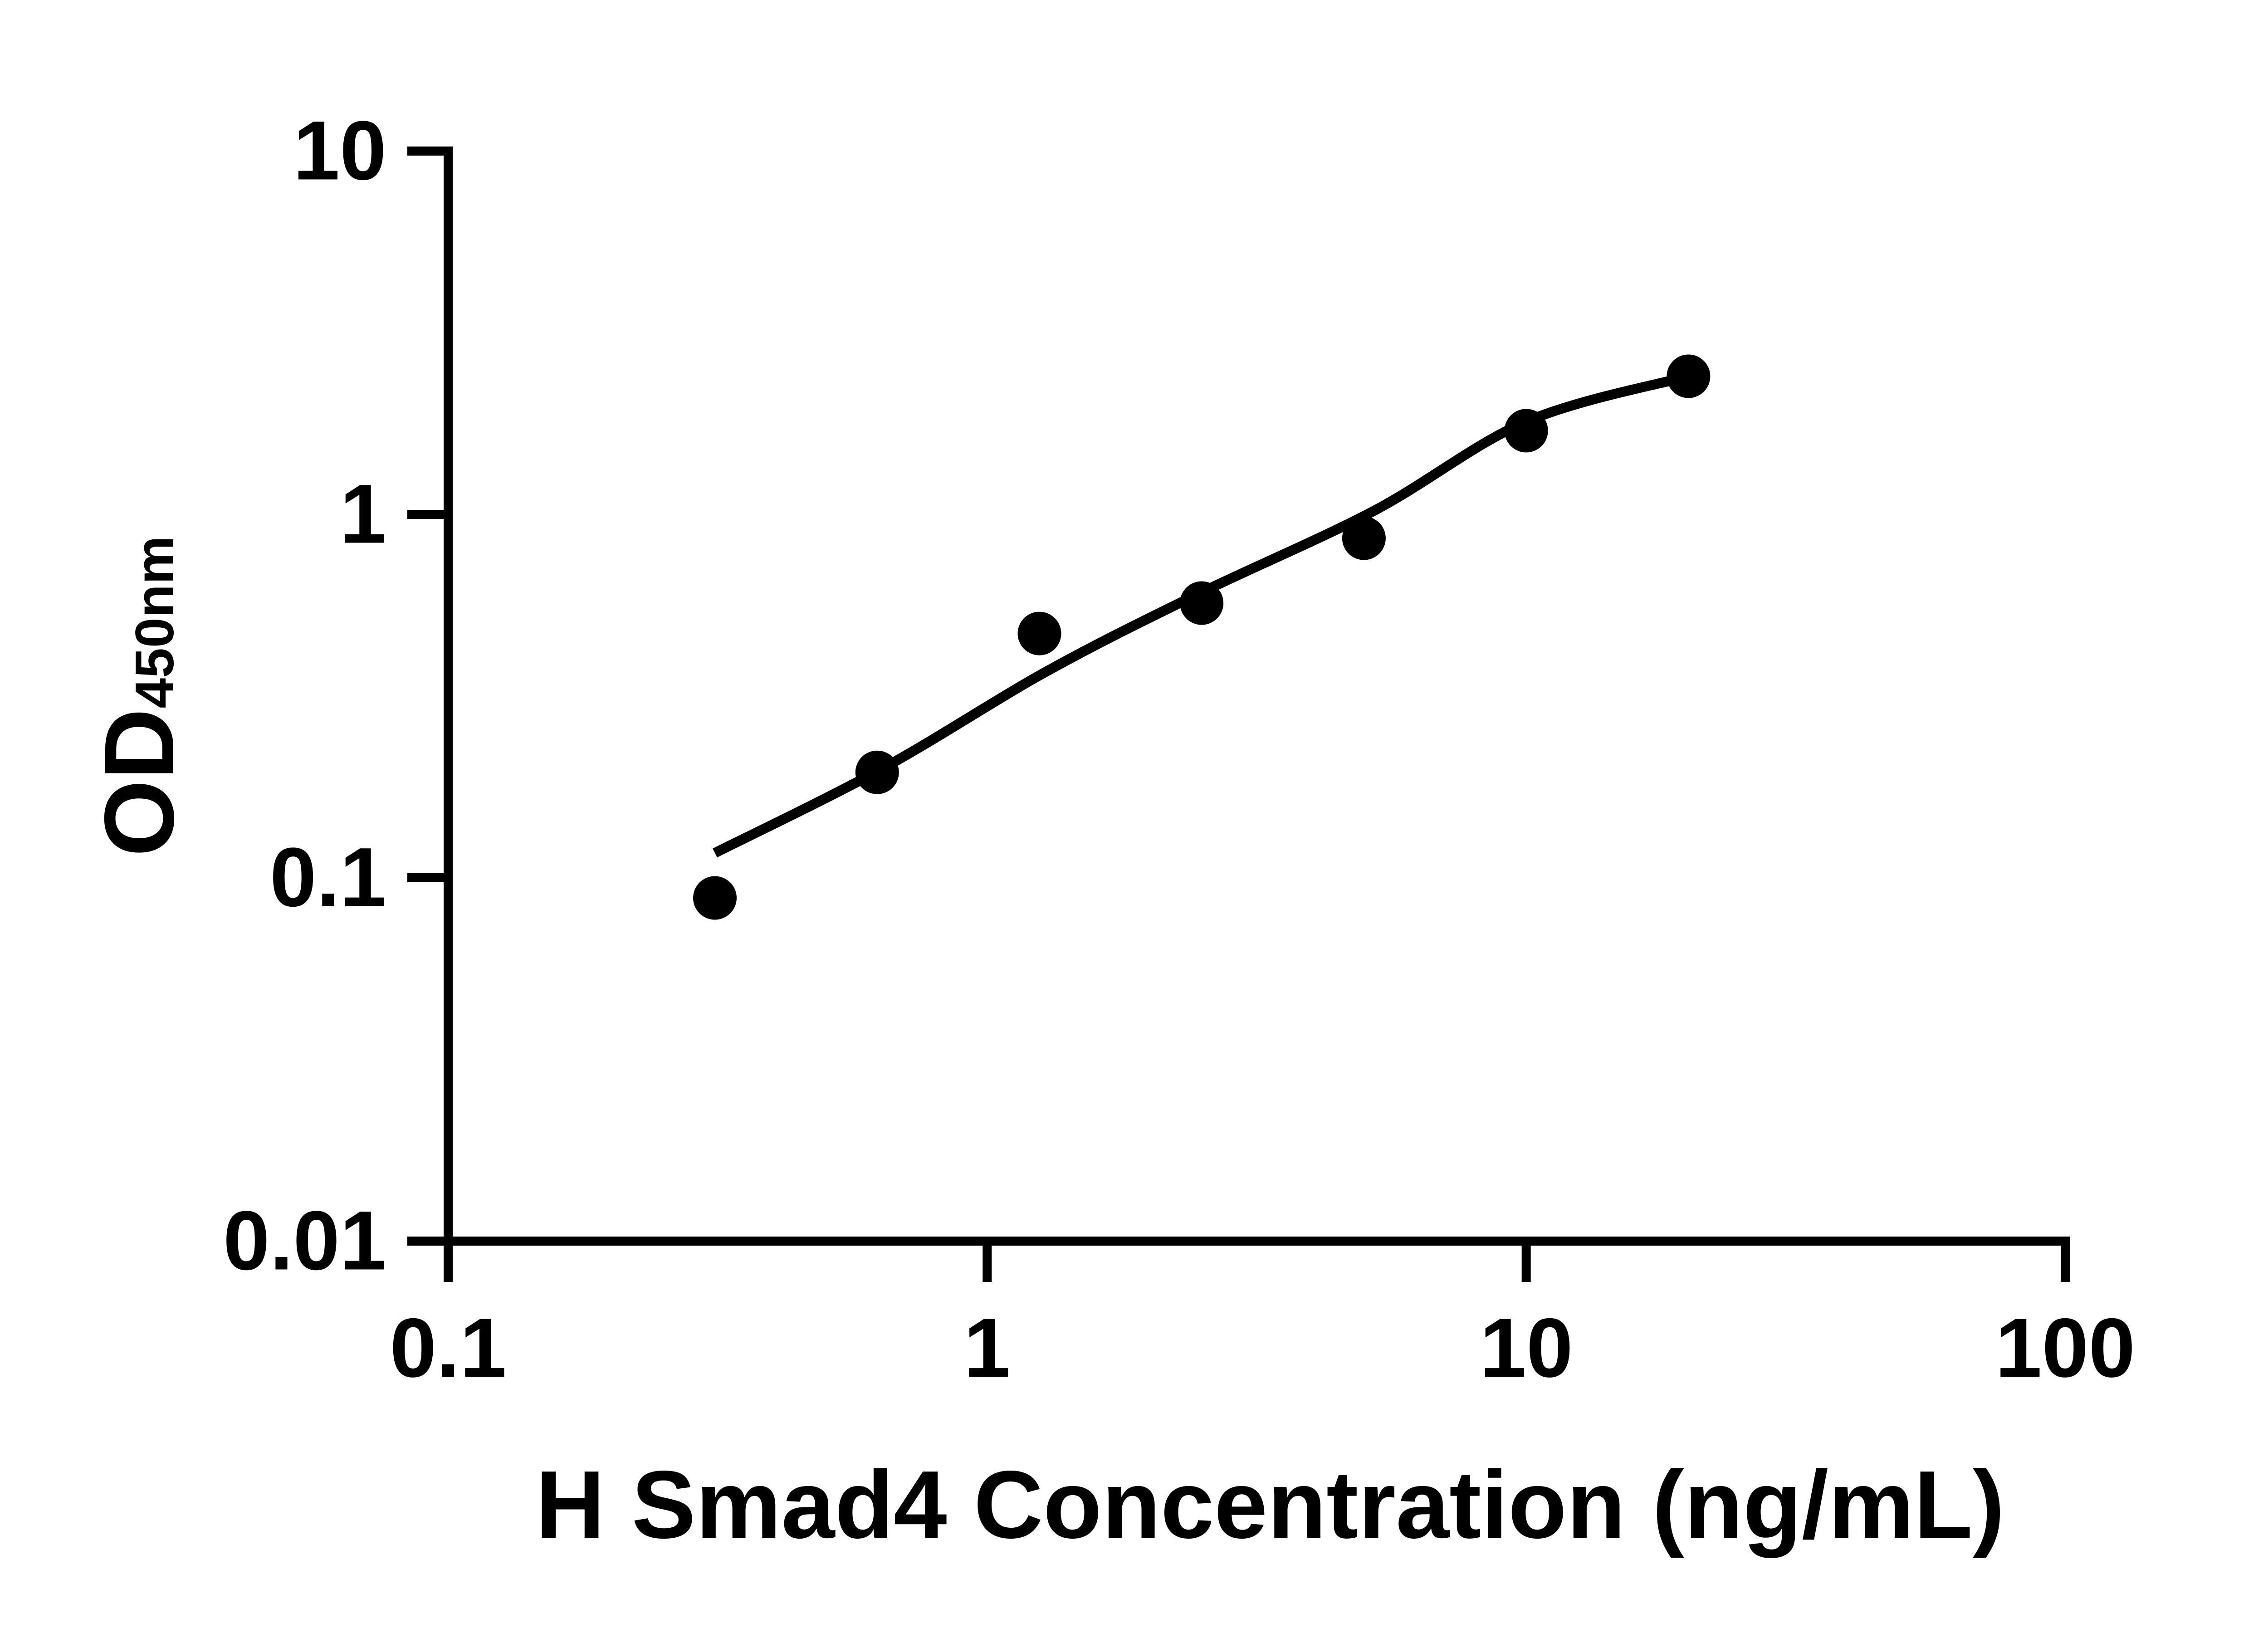  Describe the element at coordinates (2066, 1348) in the screenshot. I see `x-tick-label-100: 100` at that location.